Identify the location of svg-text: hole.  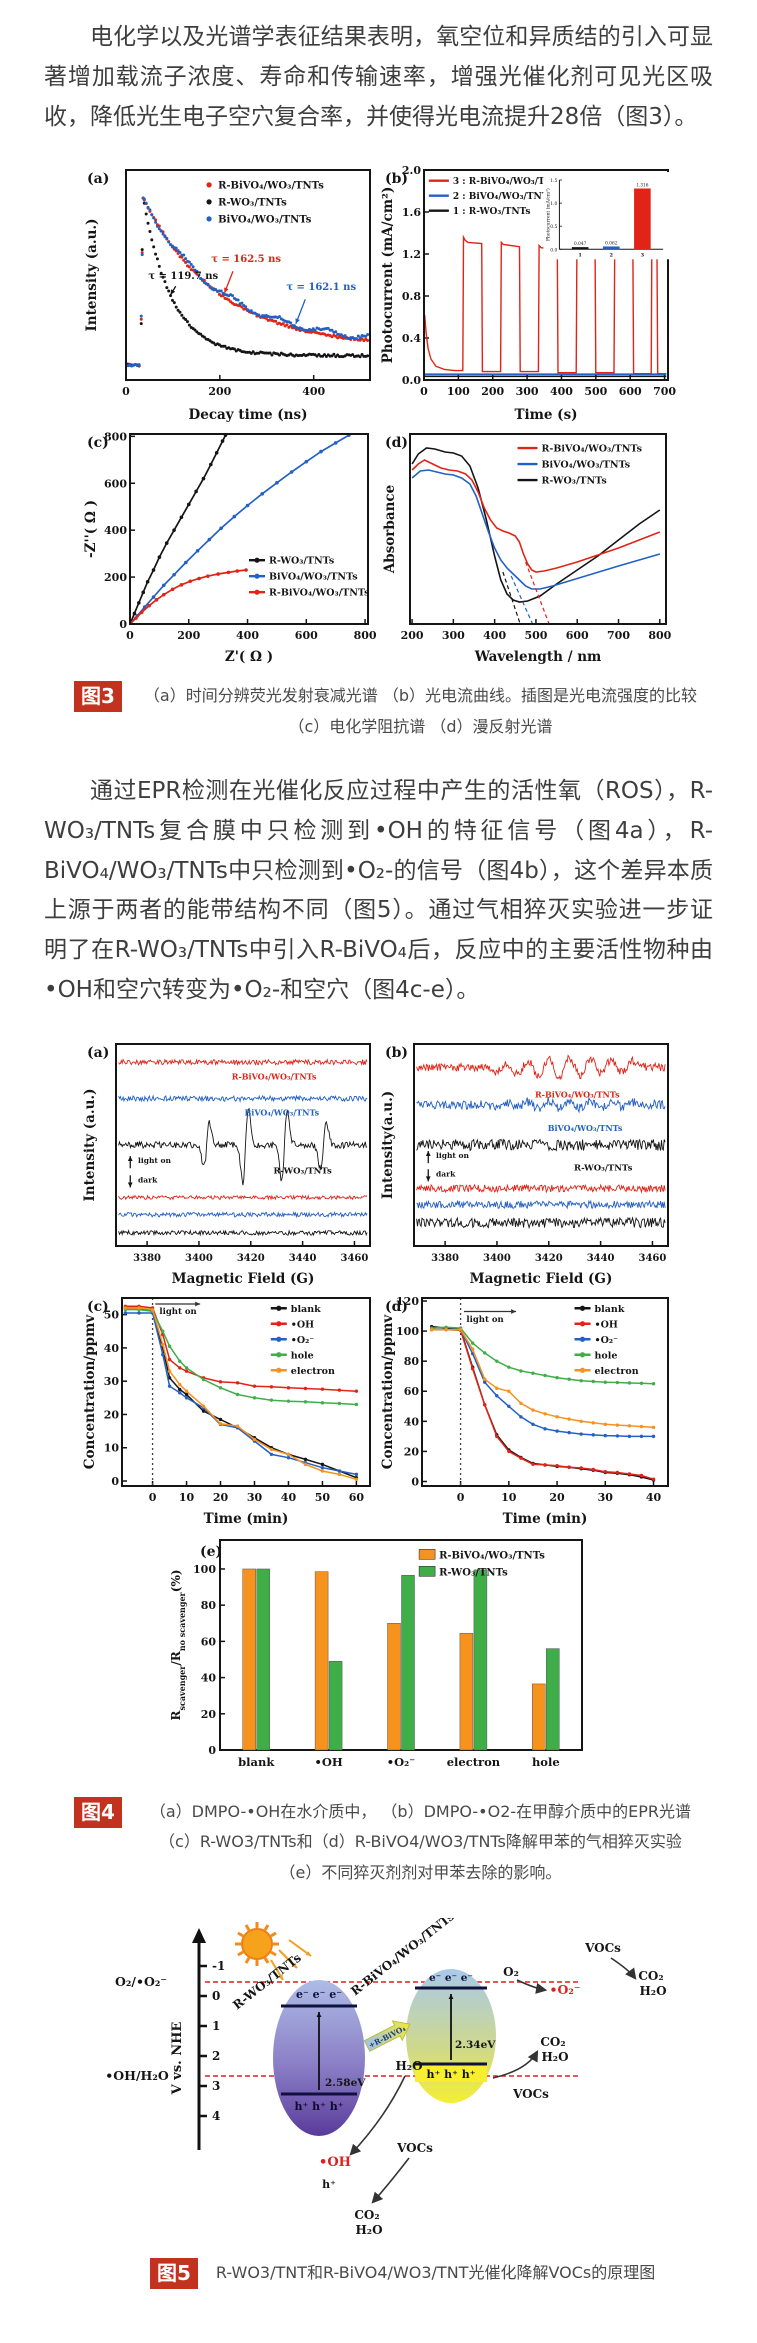
(545, 1762).